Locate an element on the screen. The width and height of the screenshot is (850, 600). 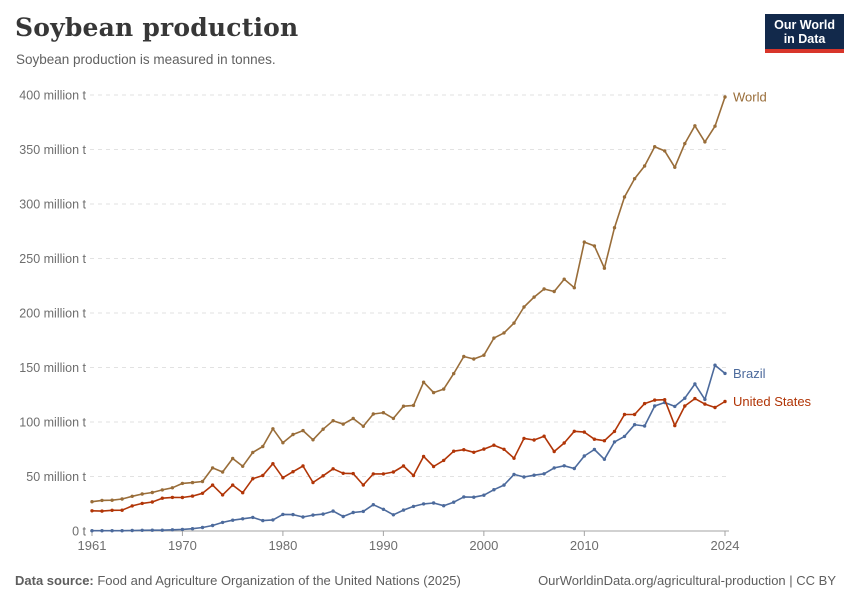
y-tick-label: 400 million t is located at coordinates (52, 96).